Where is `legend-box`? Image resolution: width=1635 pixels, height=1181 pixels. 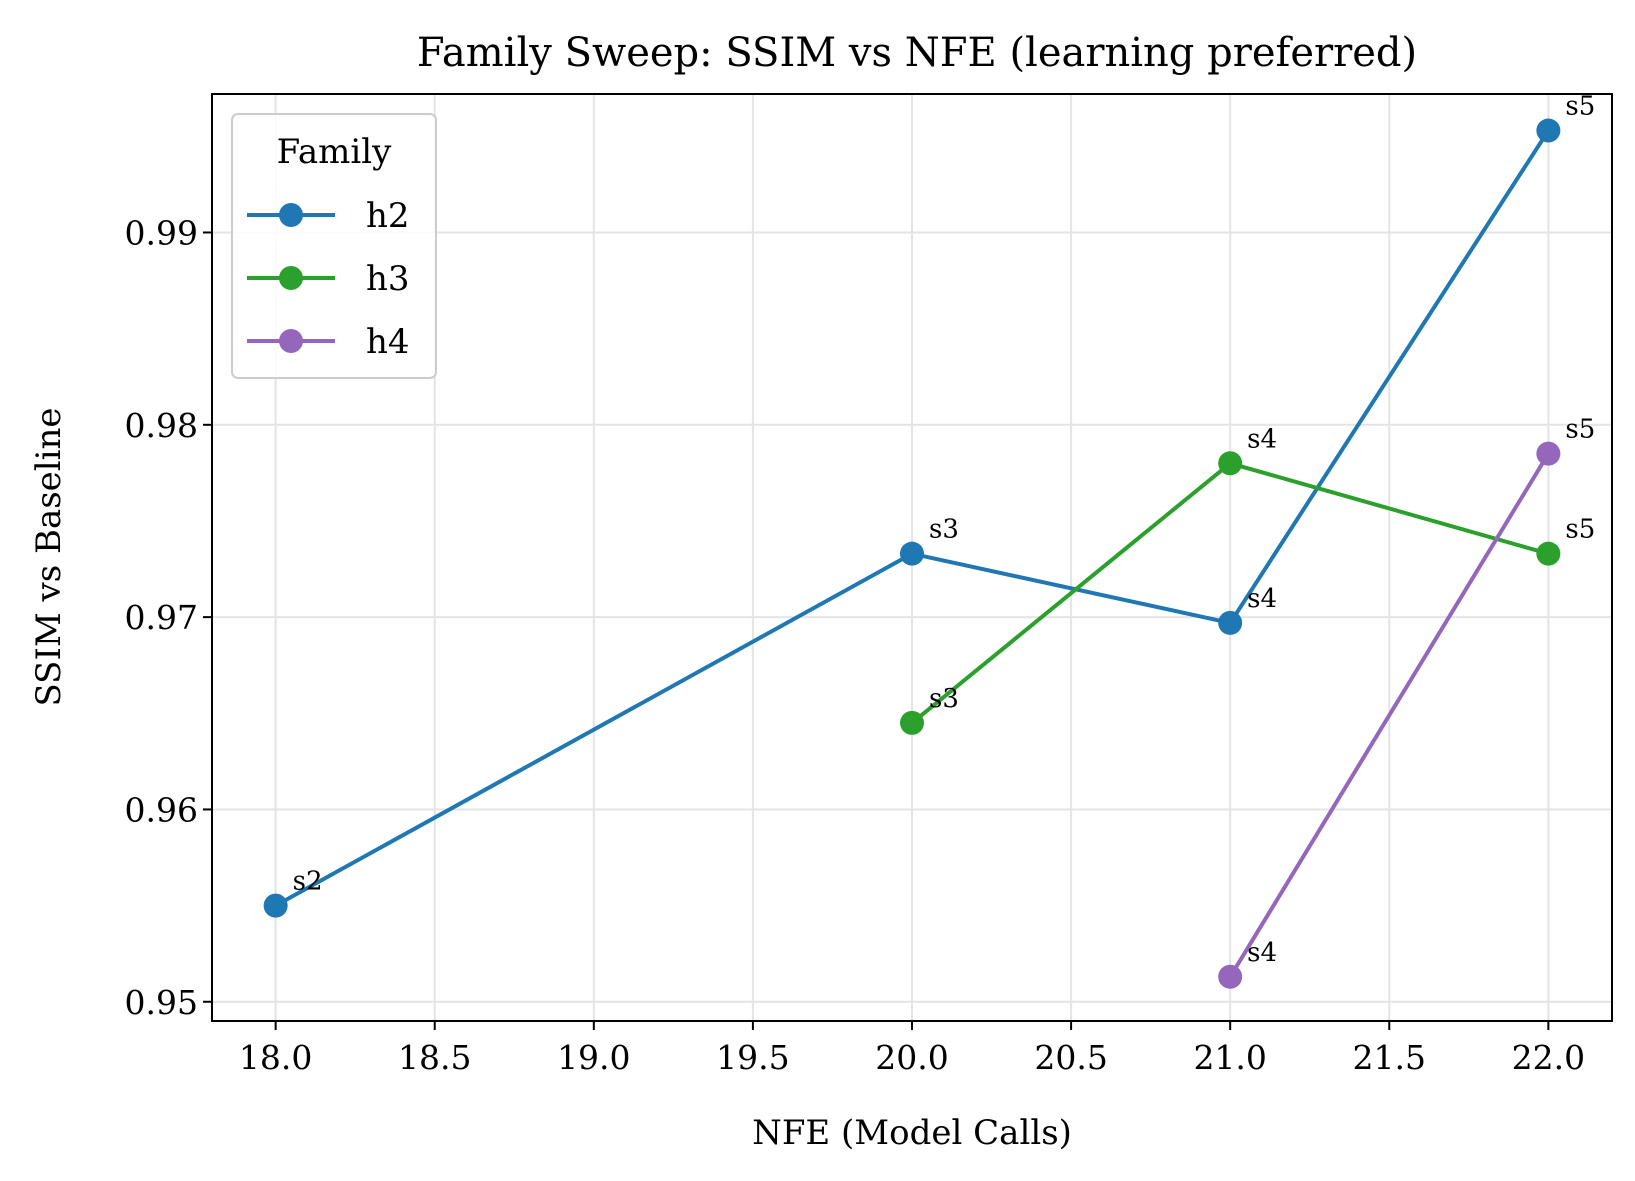 legend-box is located at coordinates (334, 246).